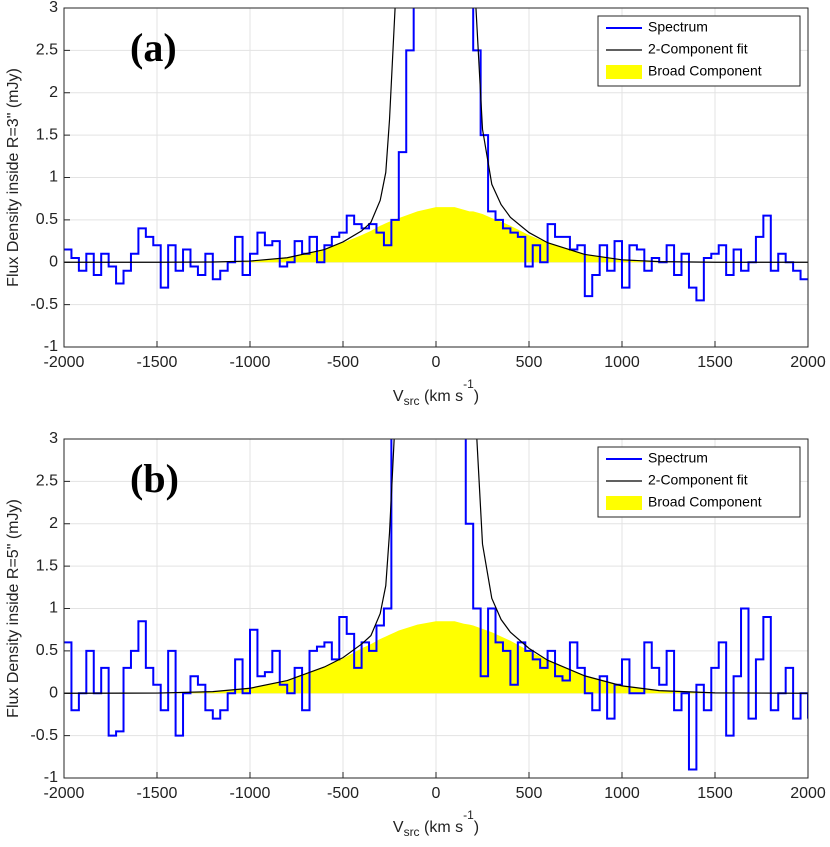  What do you see at coordinates (154, 478) in the screenshot?
I see `annotation: (b)` at bounding box center [154, 478].